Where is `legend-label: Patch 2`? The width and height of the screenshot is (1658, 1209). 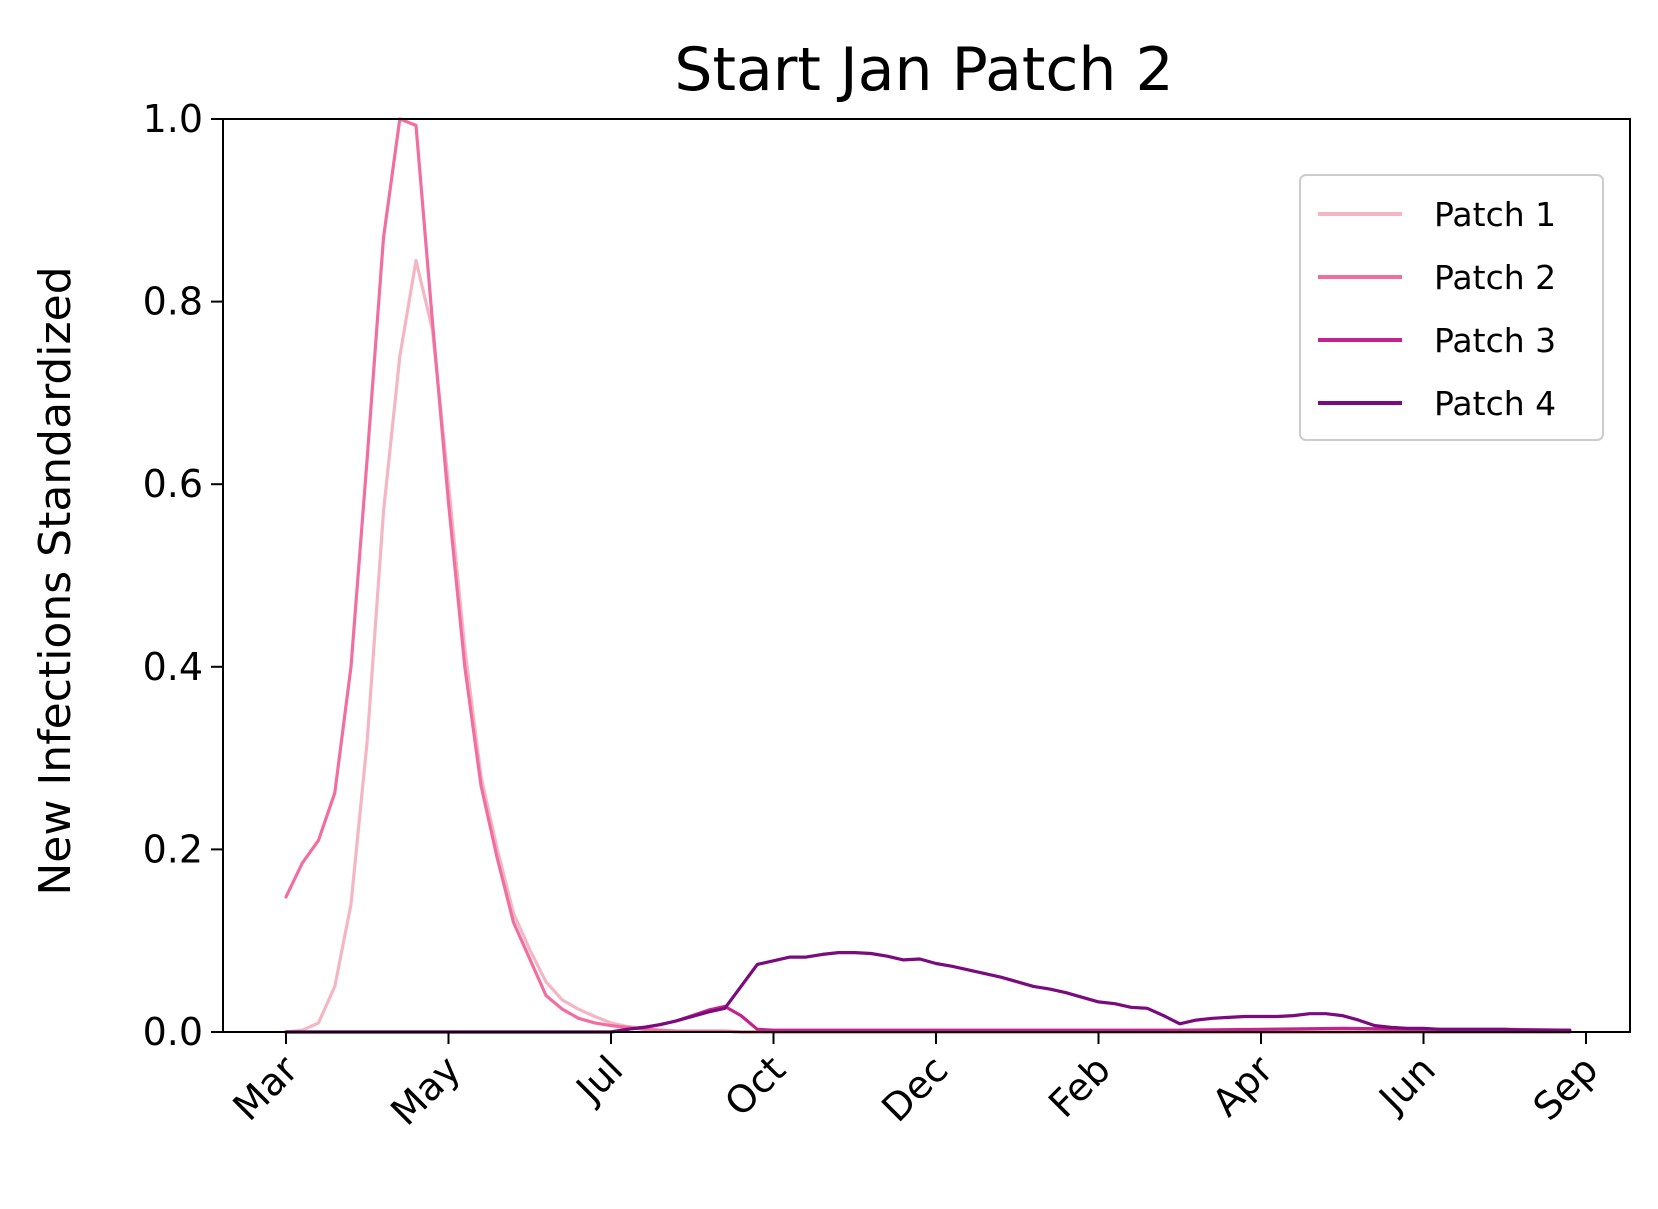
legend-label: Patch 2 is located at coordinates (1495, 277).